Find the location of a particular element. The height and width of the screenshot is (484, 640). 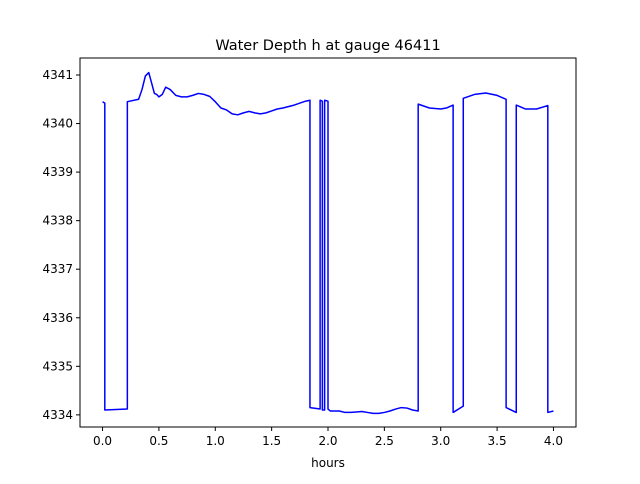

y-tick-label: 4341 is located at coordinates (57, 75).